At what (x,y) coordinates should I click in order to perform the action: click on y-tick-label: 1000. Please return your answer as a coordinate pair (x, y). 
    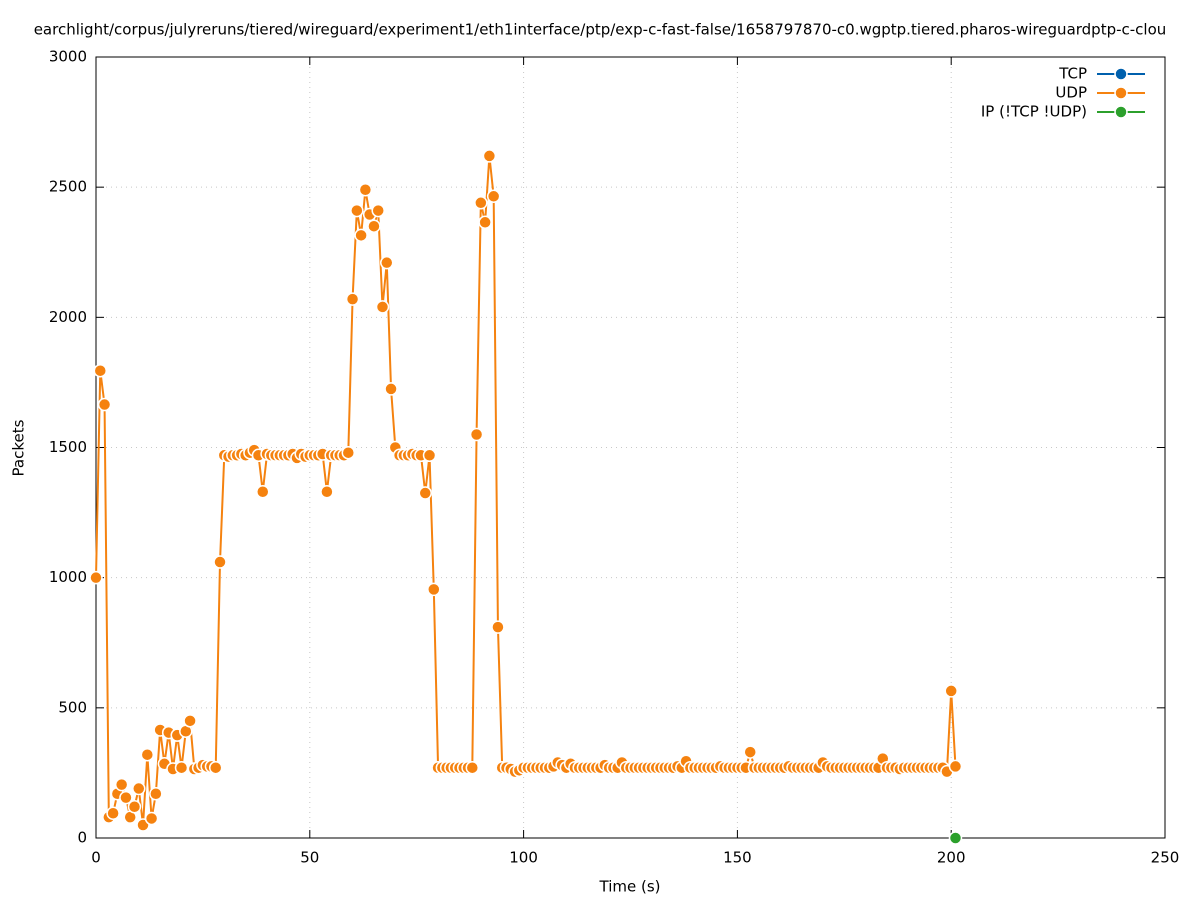
    Looking at the image, I should click on (68, 577).